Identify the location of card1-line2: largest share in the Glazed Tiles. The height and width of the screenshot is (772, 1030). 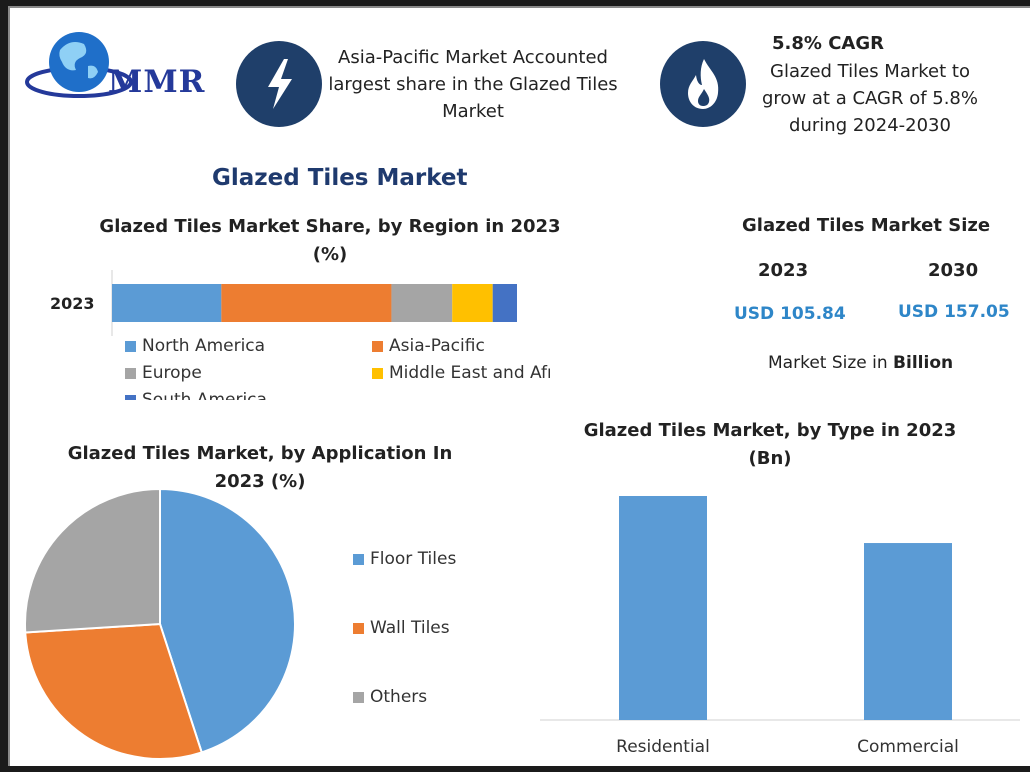
(473, 84).